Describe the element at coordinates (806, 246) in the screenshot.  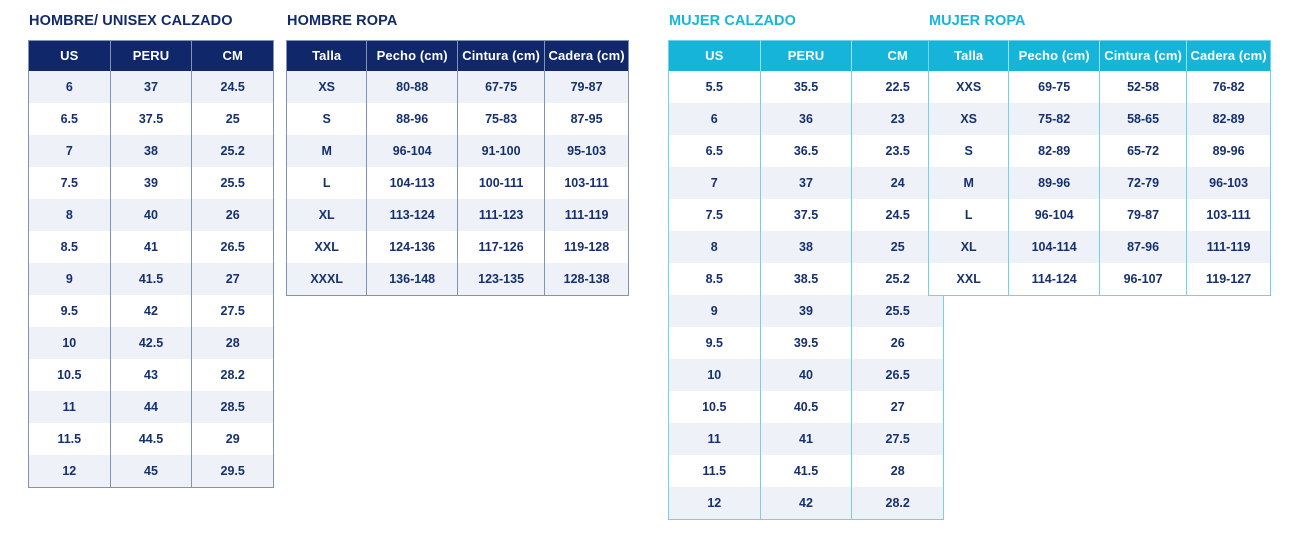
I see `table-row: 8 38 25` at that location.